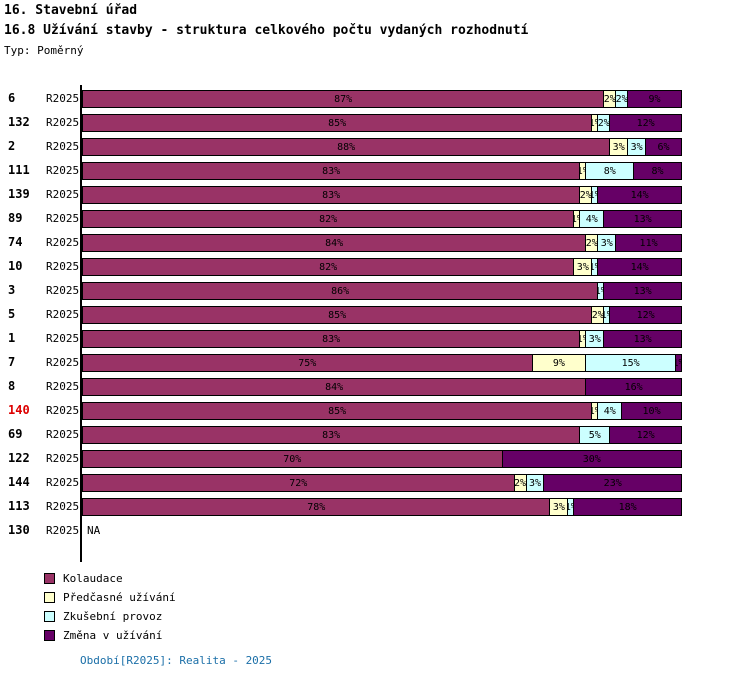  I want to click on chart-row: 8 R2025 84% 16%, so click(375, 386).